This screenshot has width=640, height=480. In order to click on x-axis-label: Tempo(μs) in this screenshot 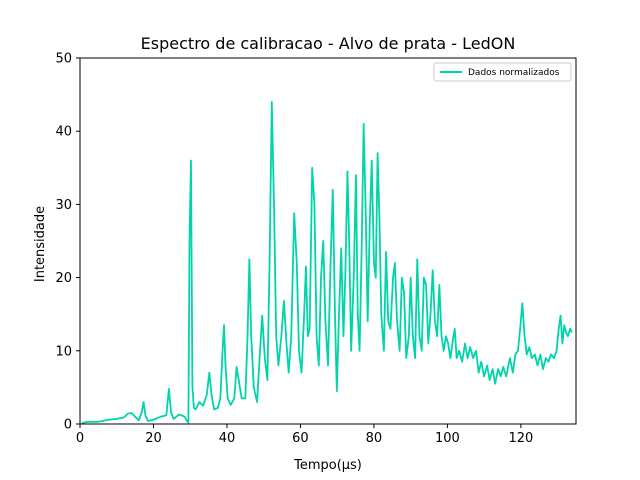, I will do `click(327, 465)`.